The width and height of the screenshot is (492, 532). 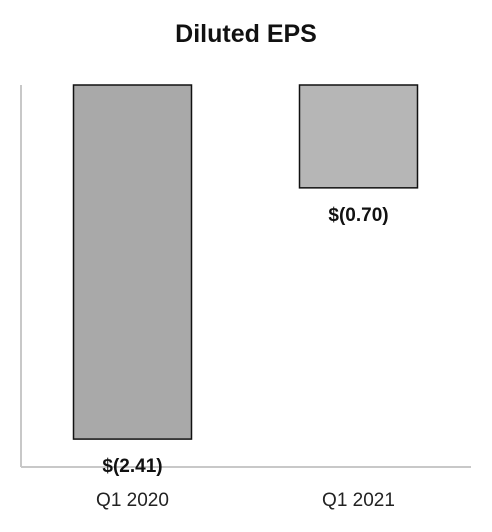 What do you see at coordinates (132, 466) in the screenshot?
I see `data-label-q1-2020: $(2.41)` at bounding box center [132, 466].